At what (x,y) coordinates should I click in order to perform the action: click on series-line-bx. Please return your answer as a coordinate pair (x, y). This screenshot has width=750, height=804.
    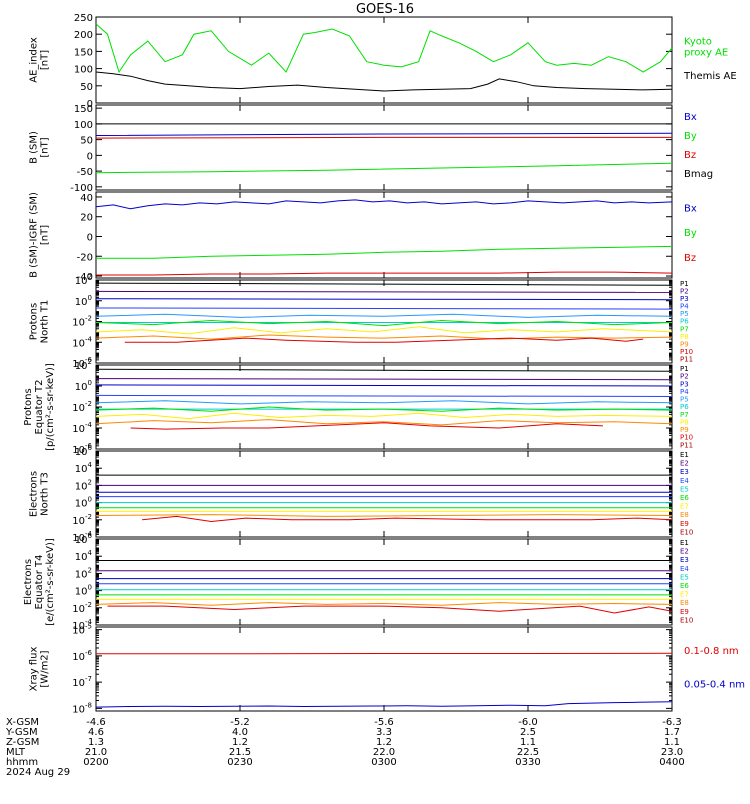
    Looking at the image, I should click on (384, 204).